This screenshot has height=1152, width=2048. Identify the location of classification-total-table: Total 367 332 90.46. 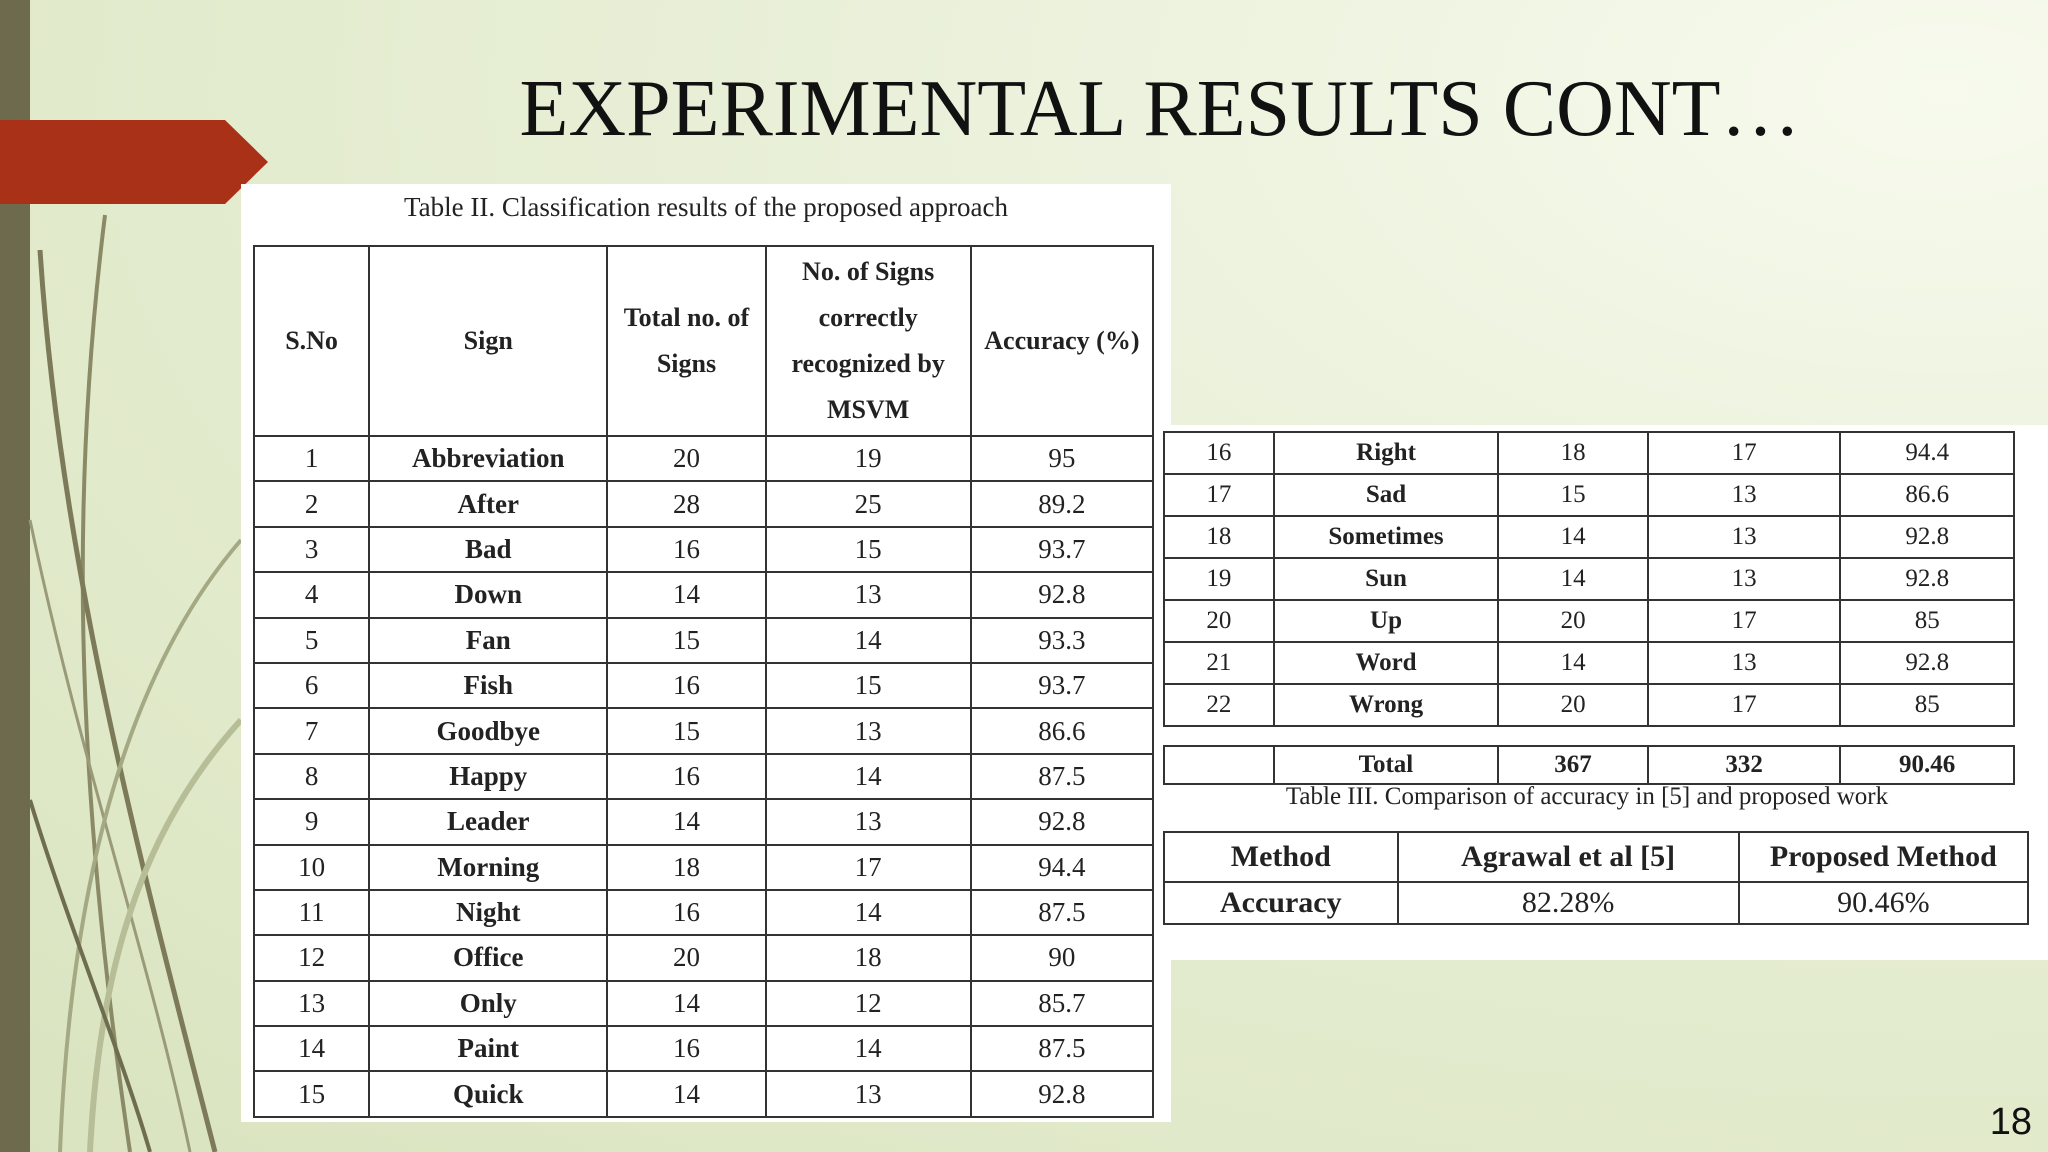
(1589, 765).